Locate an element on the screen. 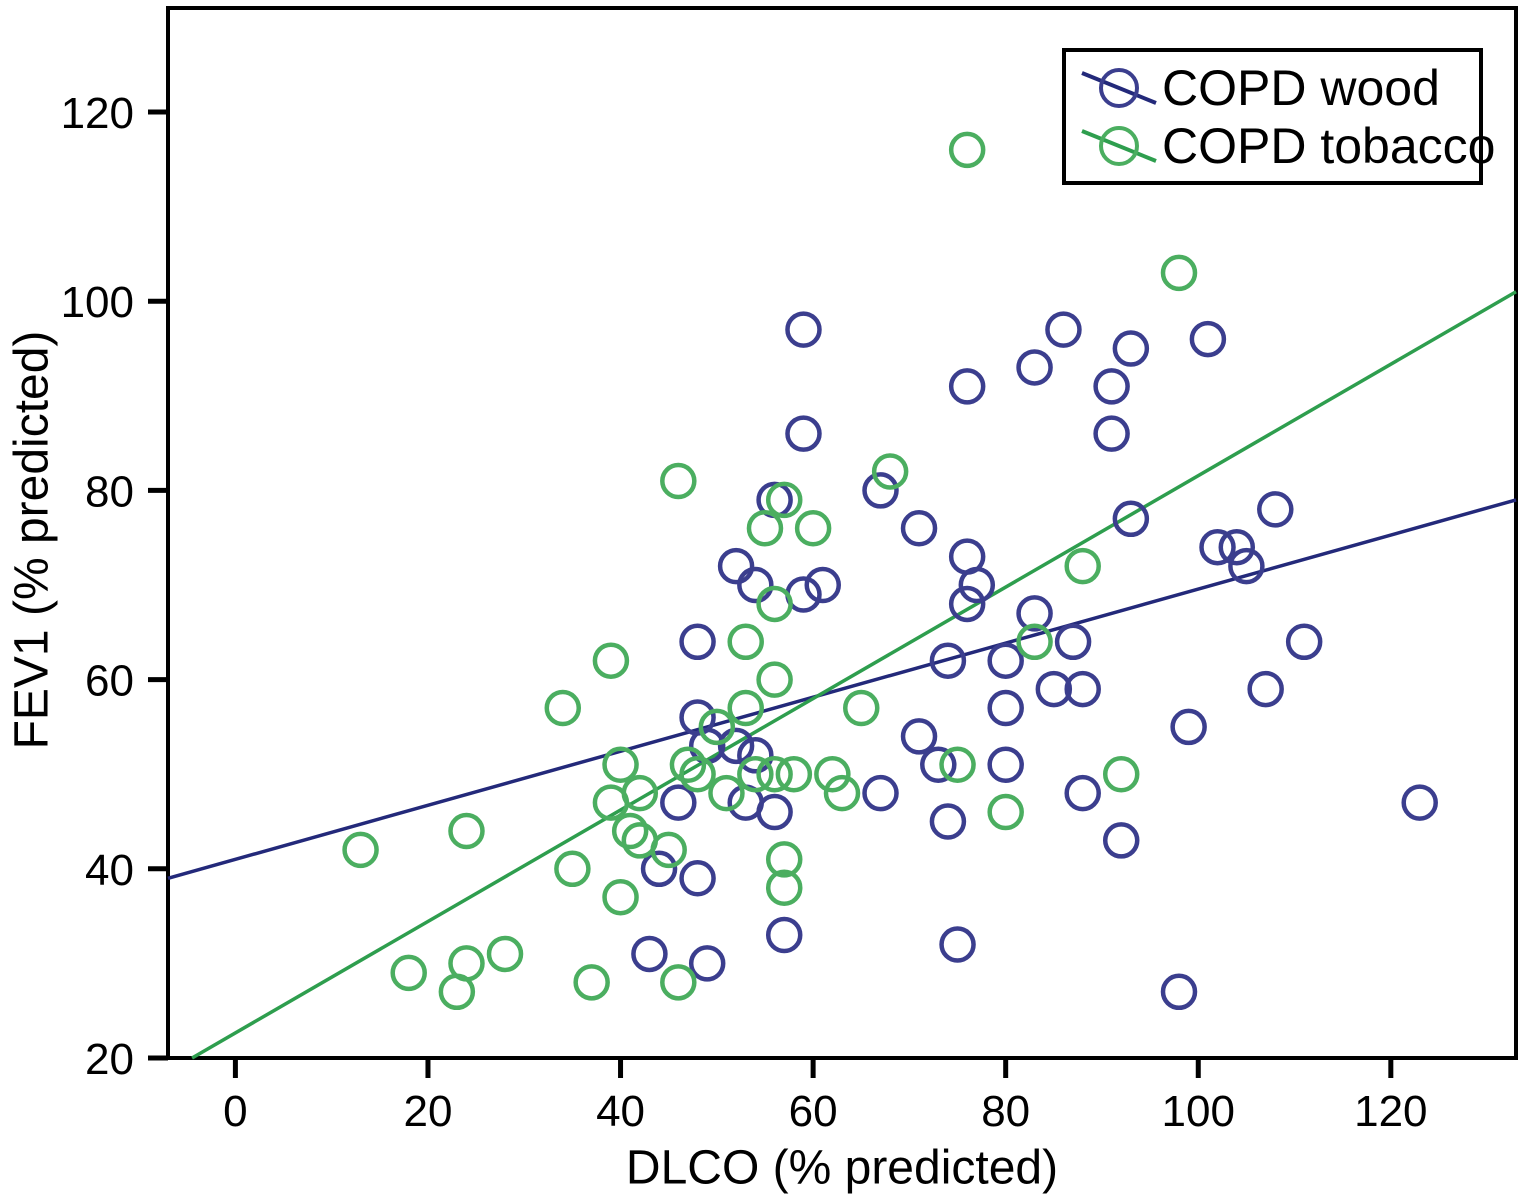 This screenshot has width=1524, height=1201. legend-item-wood: COPD wood is located at coordinates (1272, 88).